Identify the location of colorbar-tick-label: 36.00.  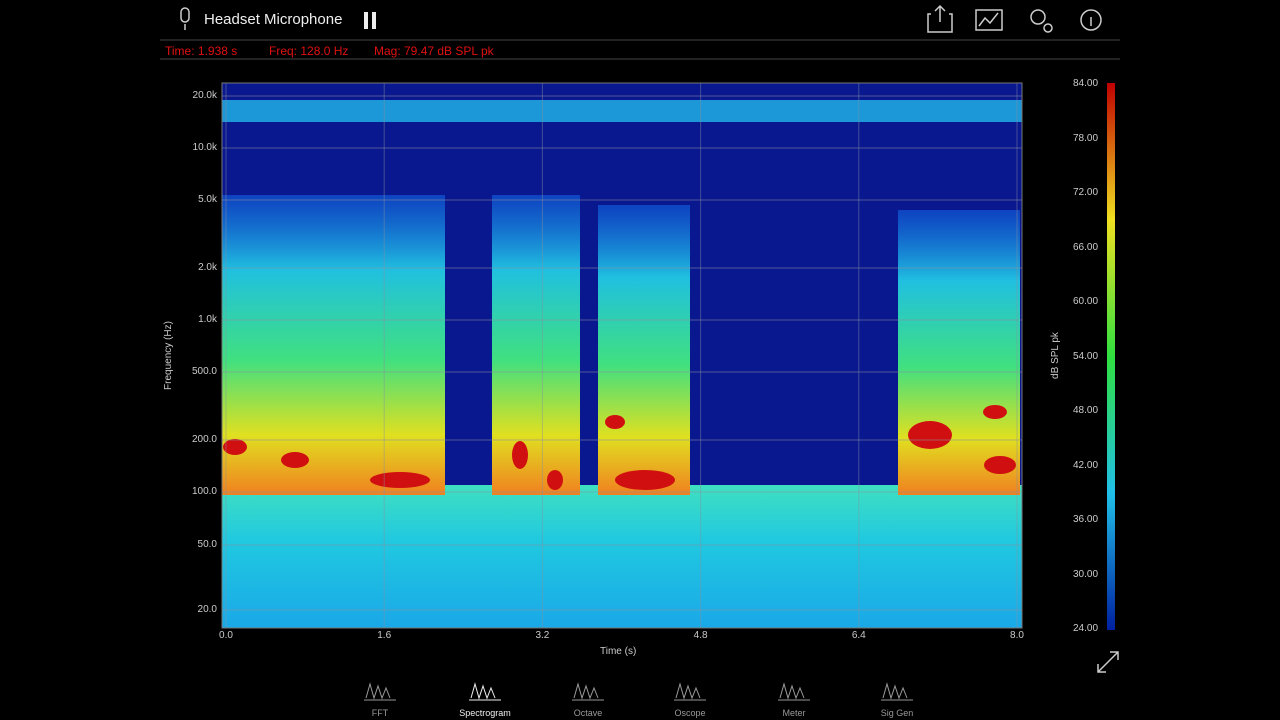
(1086, 519).